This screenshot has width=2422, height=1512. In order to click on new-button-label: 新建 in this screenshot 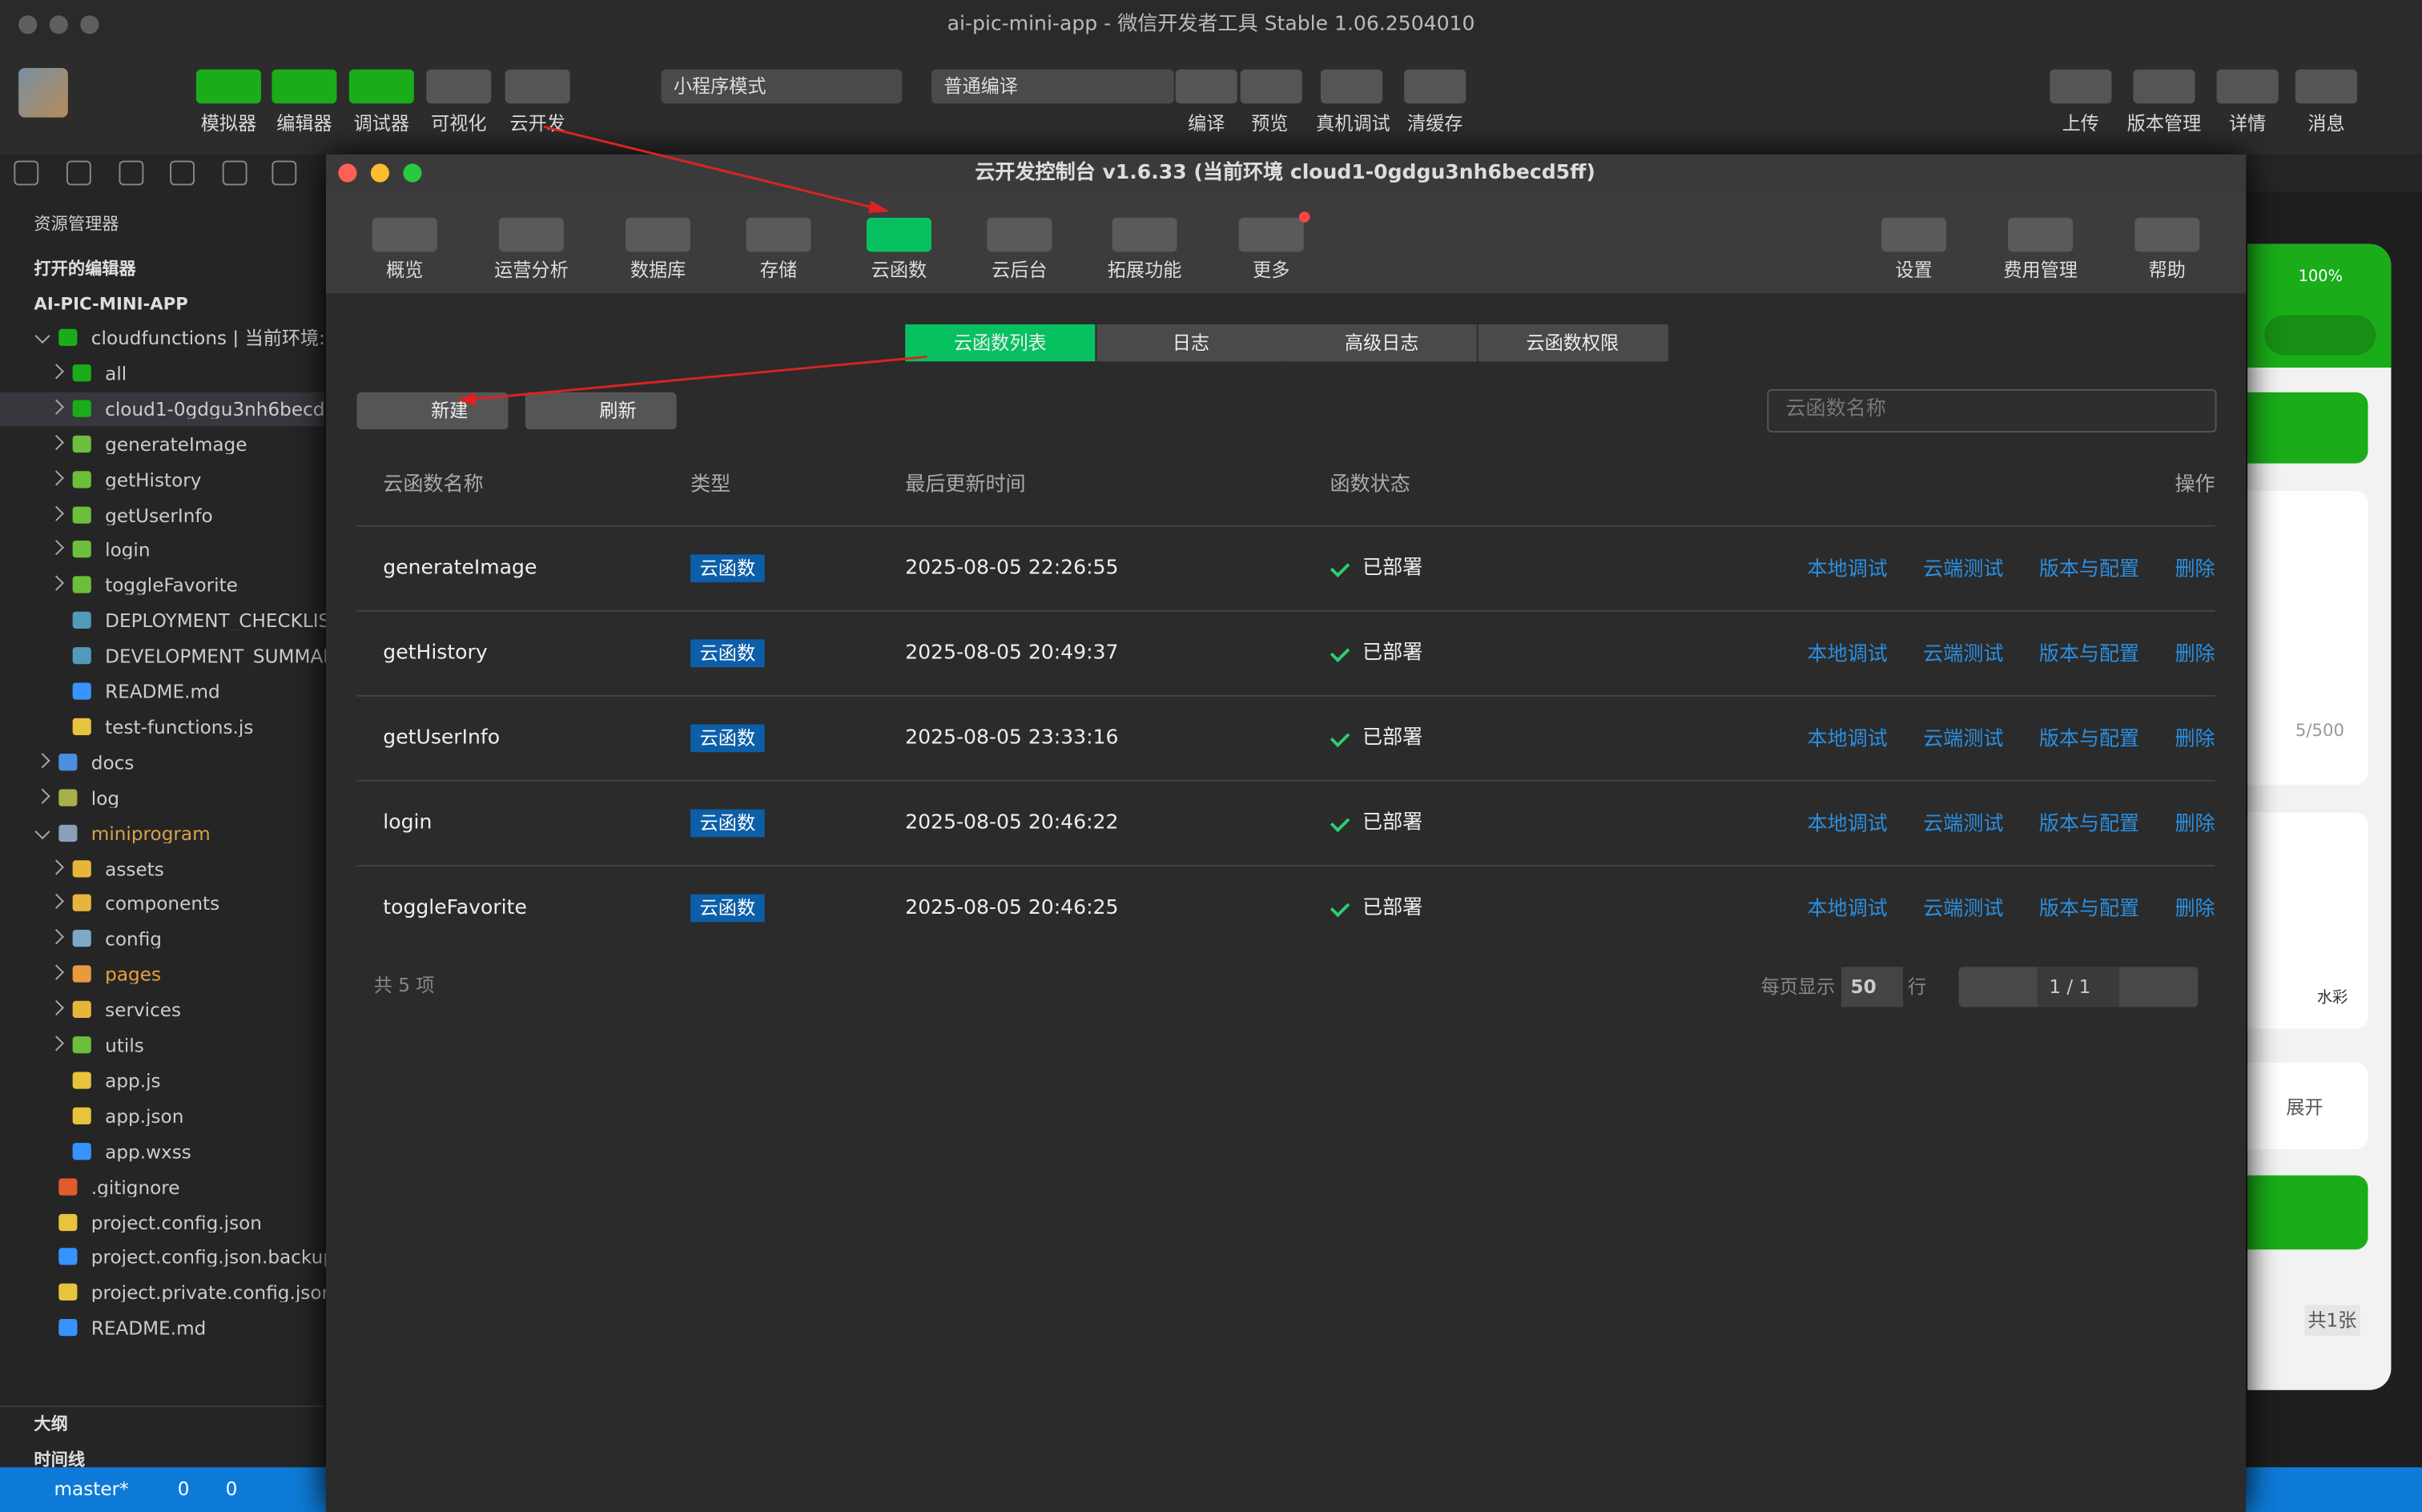, I will do `click(450, 411)`.